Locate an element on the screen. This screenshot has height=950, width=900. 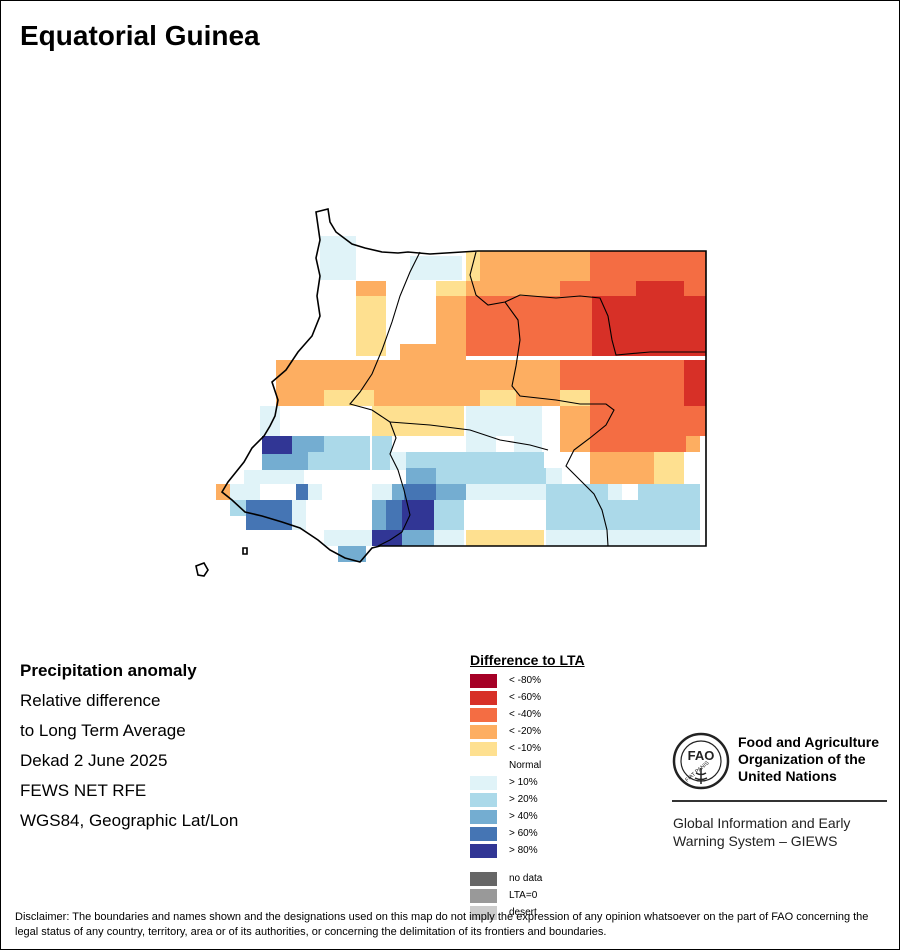
legend-label: < -80% is located at coordinates (525, 680).